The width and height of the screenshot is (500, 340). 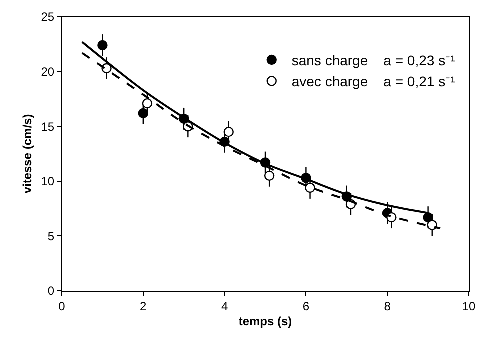 I want to click on x-tick-label: 2, so click(x=144, y=306).